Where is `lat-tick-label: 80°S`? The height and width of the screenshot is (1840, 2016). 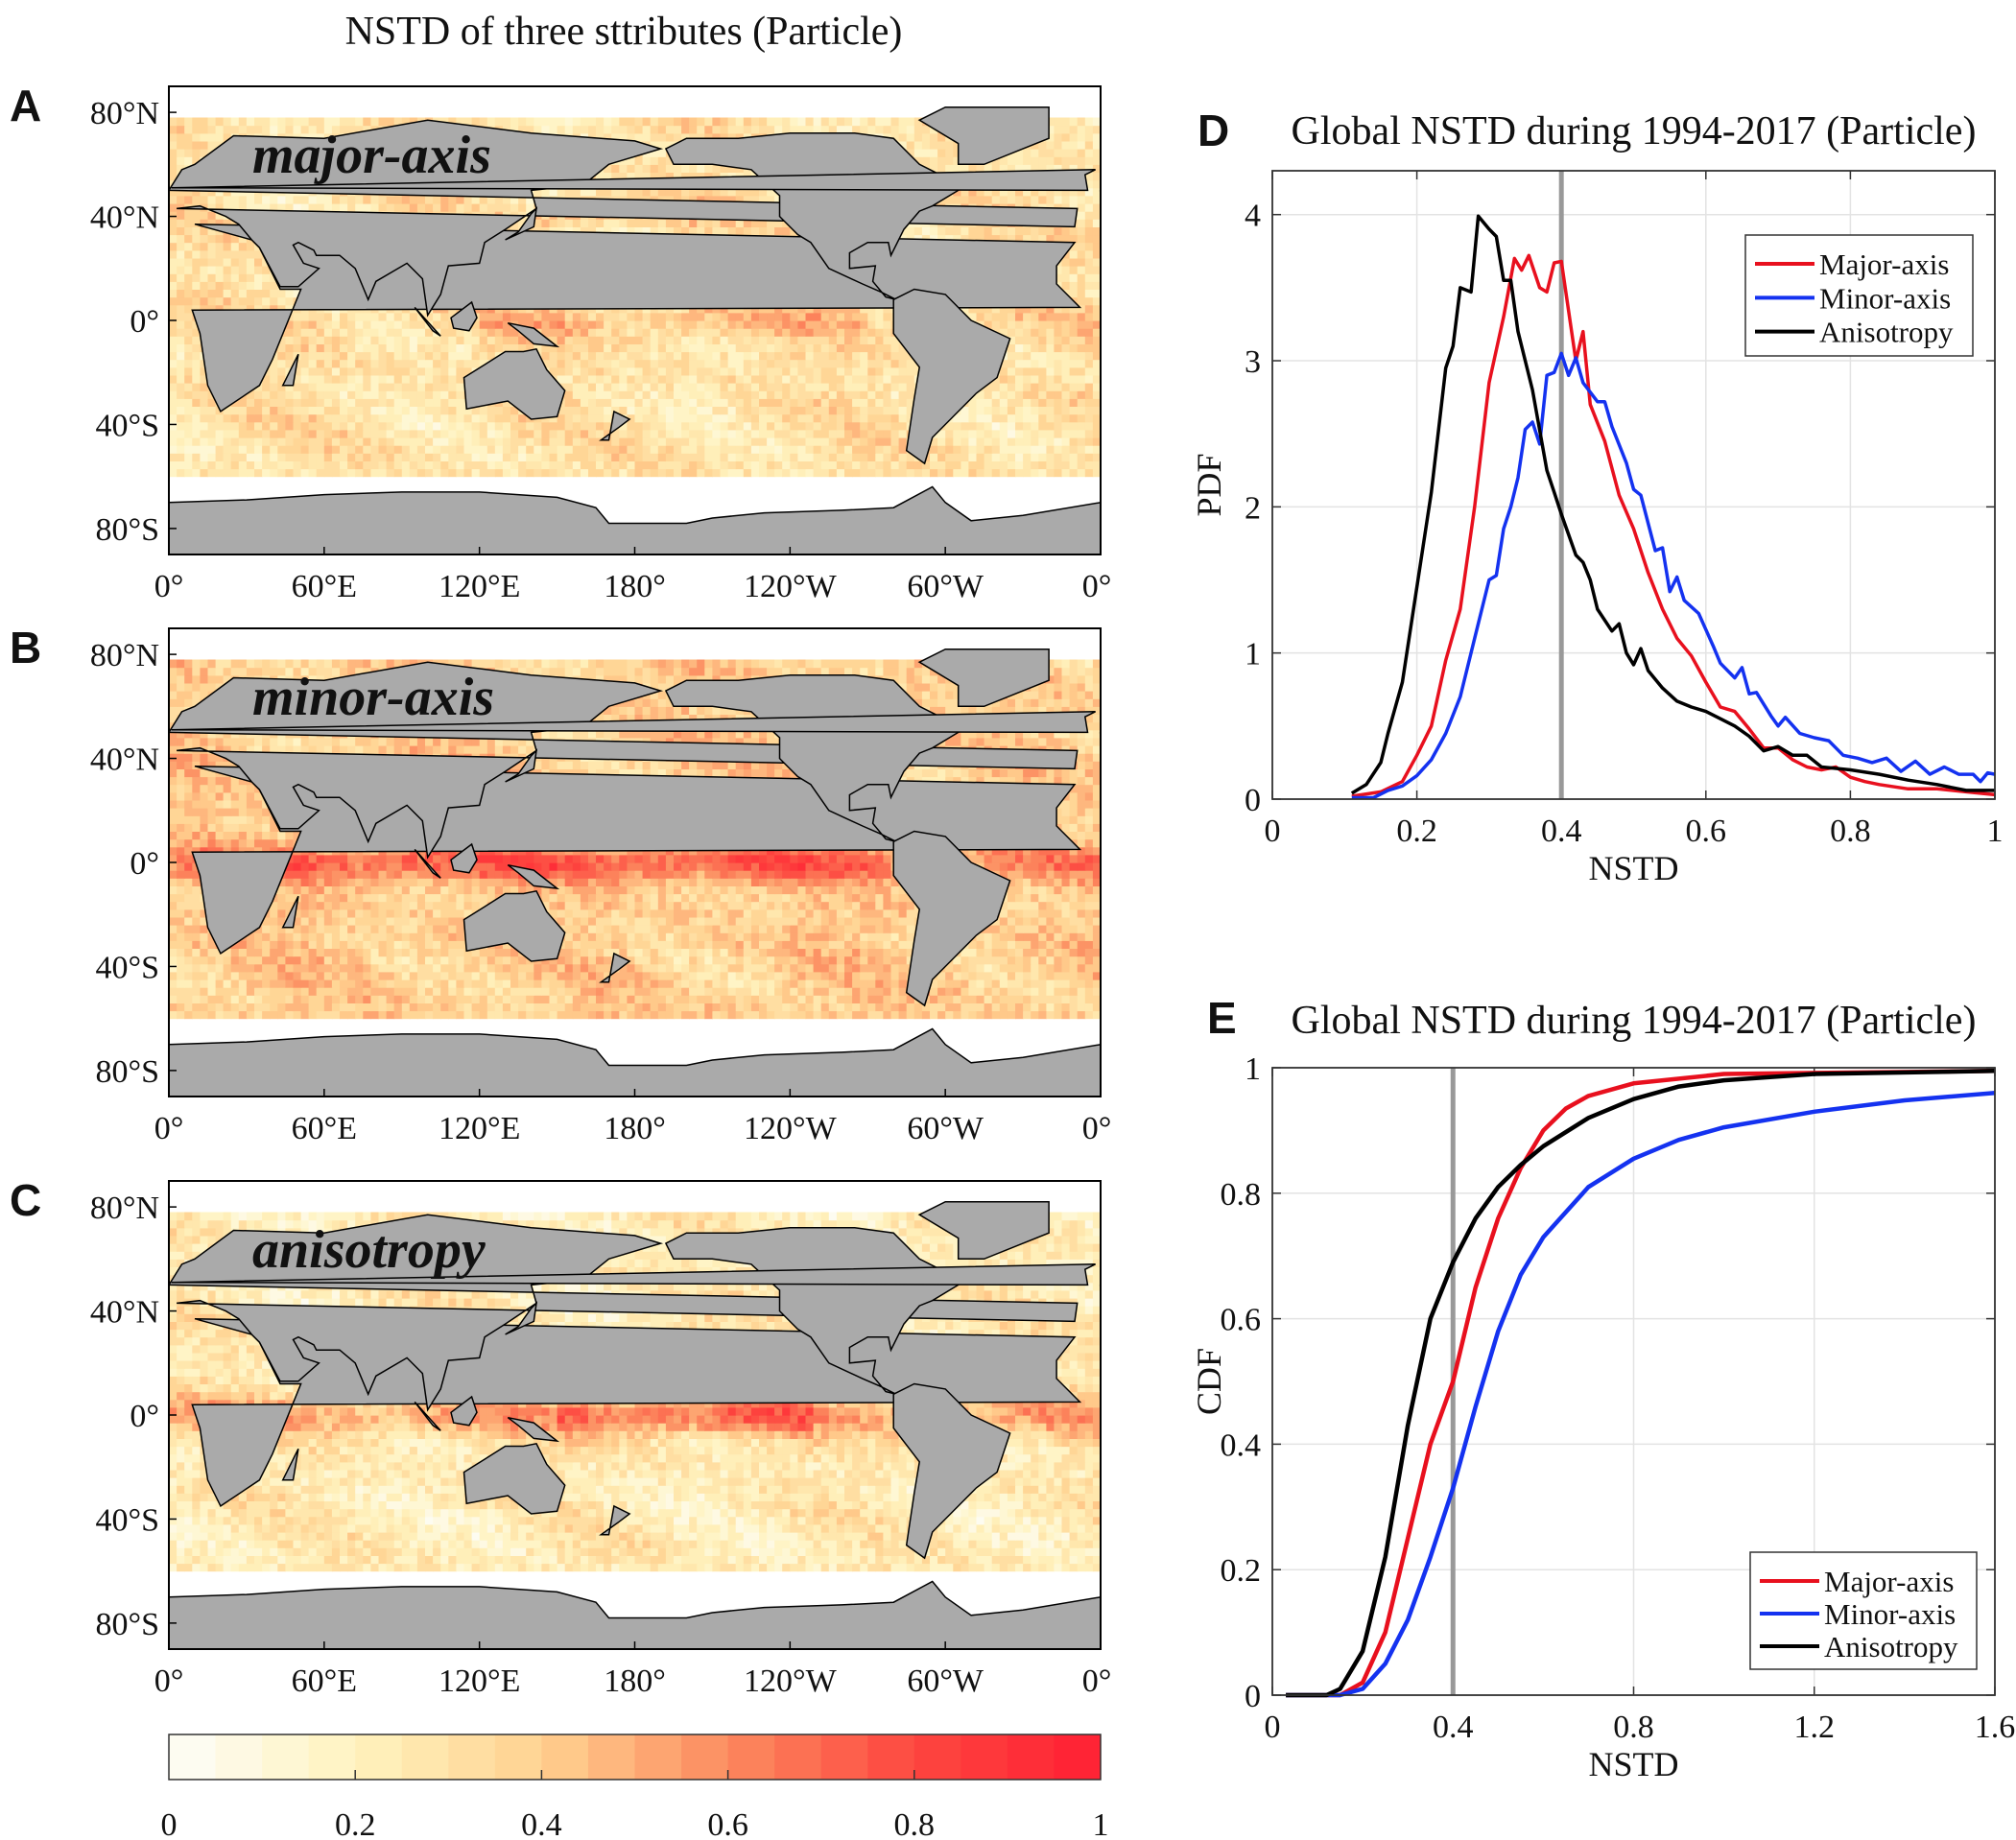 lat-tick-label: 80°S is located at coordinates (127, 1625).